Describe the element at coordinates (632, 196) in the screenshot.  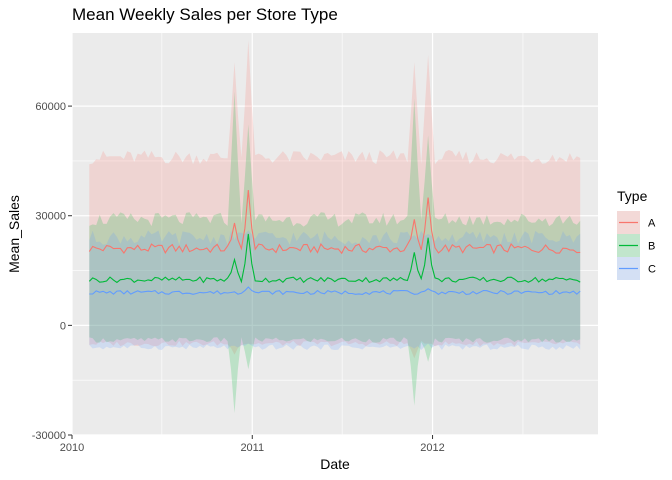
I see `legend-title: Type` at that location.